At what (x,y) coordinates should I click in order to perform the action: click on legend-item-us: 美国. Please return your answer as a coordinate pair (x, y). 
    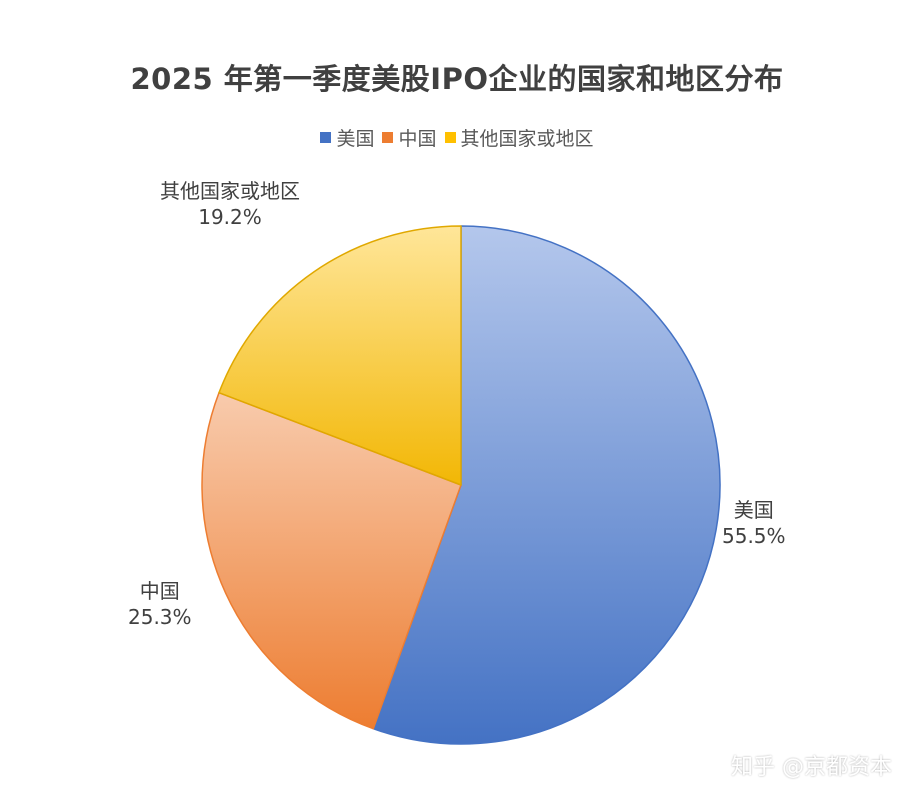
    Looking at the image, I should click on (347, 137).